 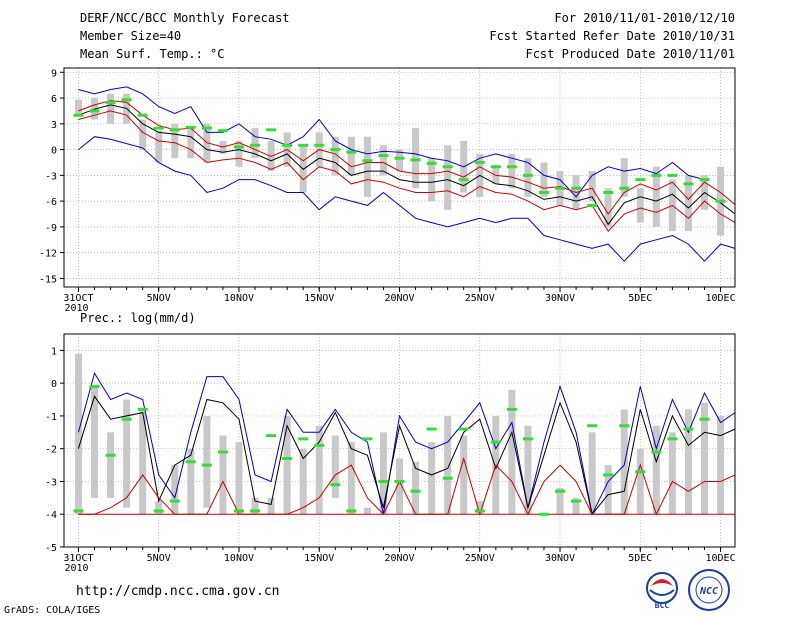 What do you see at coordinates (152, 54) in the screenshot?
I see `variable-name: Mean Surf. Temp.: °C` at bounding box center [152, 54].